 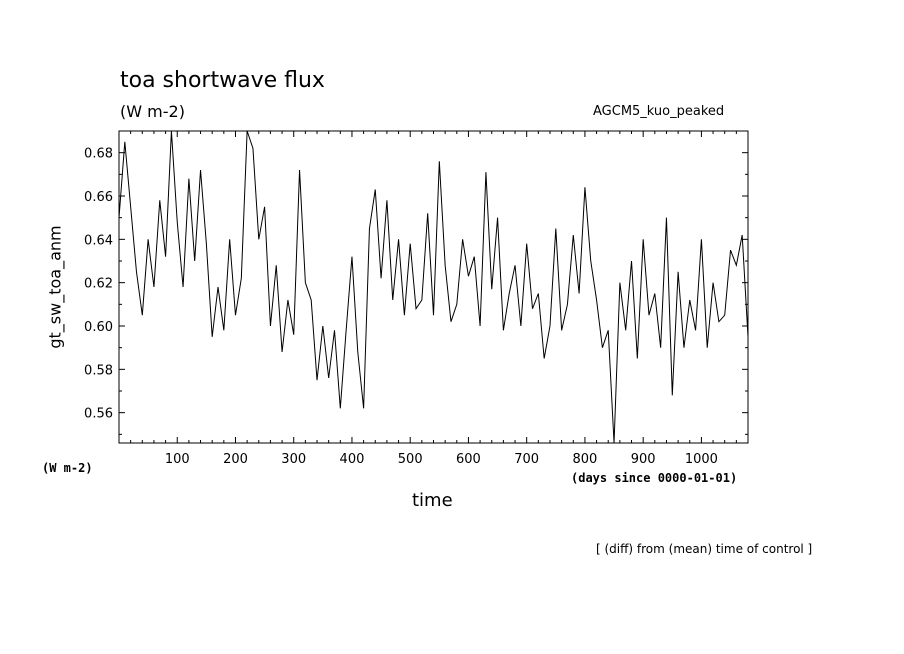 I want to click on x-tick-label: 1000, so click(x=701, y=459).